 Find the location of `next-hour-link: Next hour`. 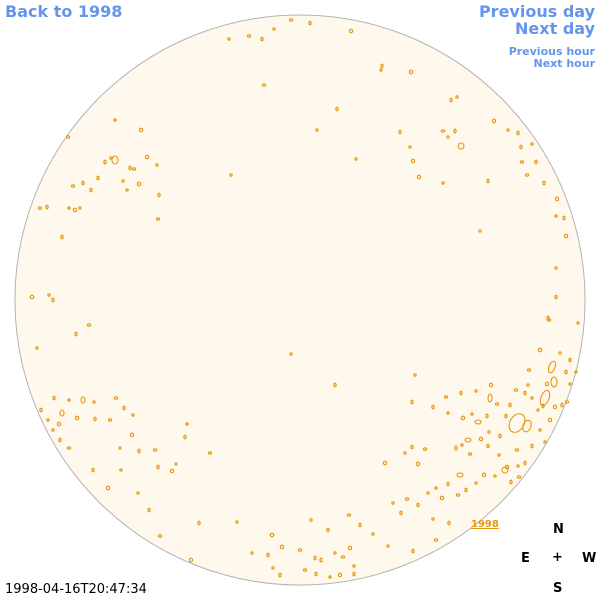

next-hour-link: Next hour is located at coordinates (564, 63).